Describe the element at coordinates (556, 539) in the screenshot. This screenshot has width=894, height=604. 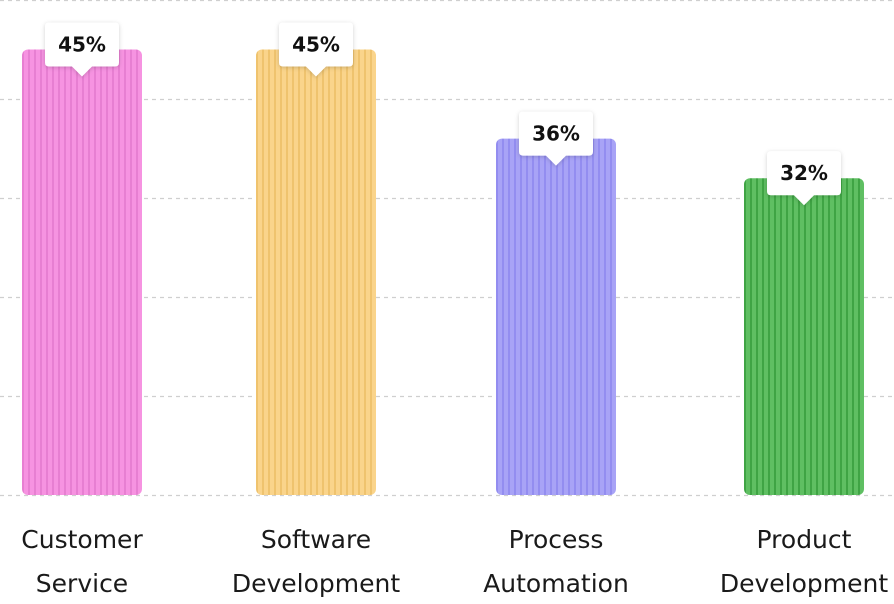
I see `category-label: Process` at that location.